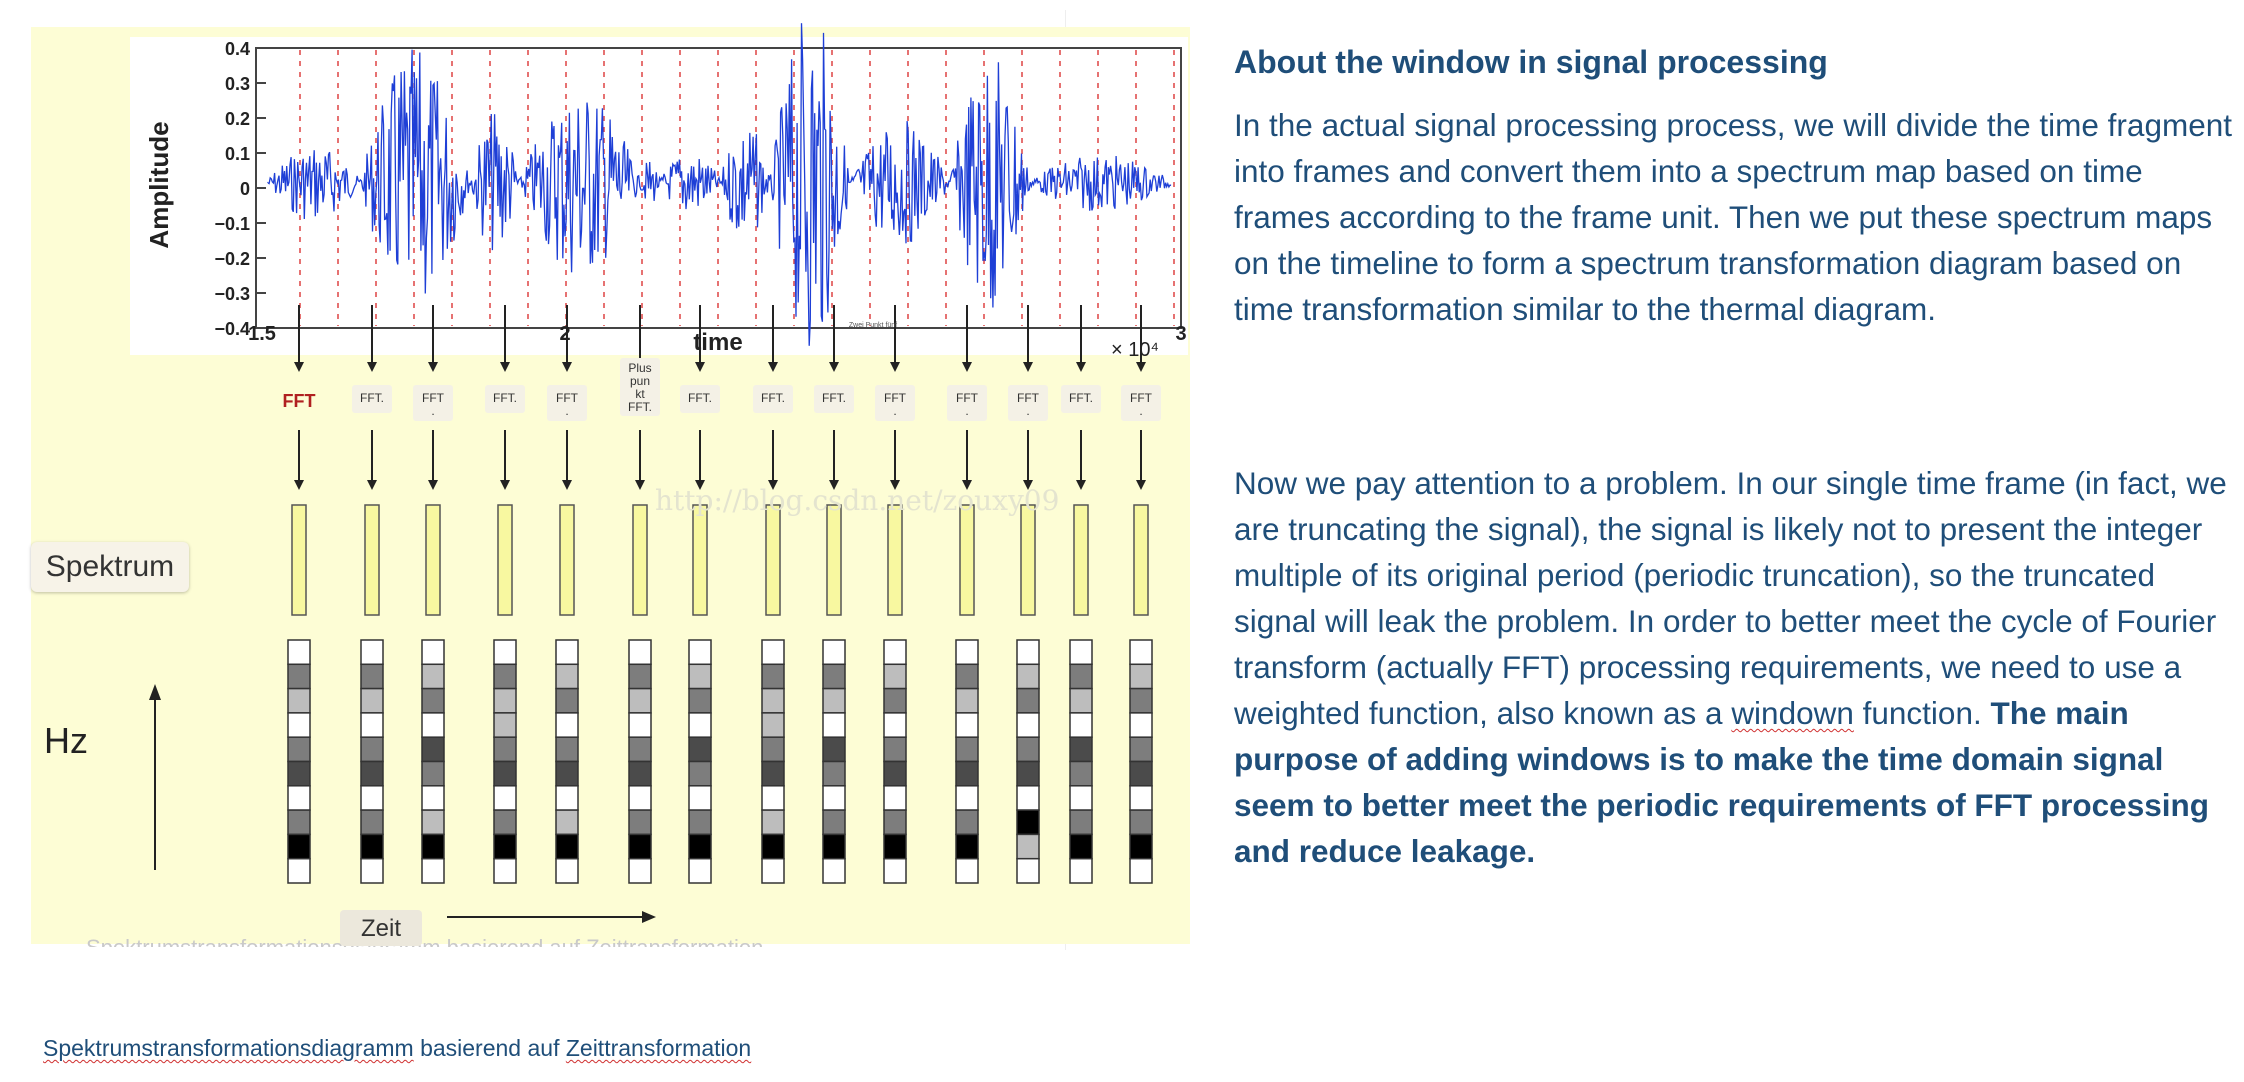 The image size is (2244, 1082). What do you see at coordinates (564, 334) in the screenshot?
I see `x-tick-label: 2` at bounding box center [564, 334].